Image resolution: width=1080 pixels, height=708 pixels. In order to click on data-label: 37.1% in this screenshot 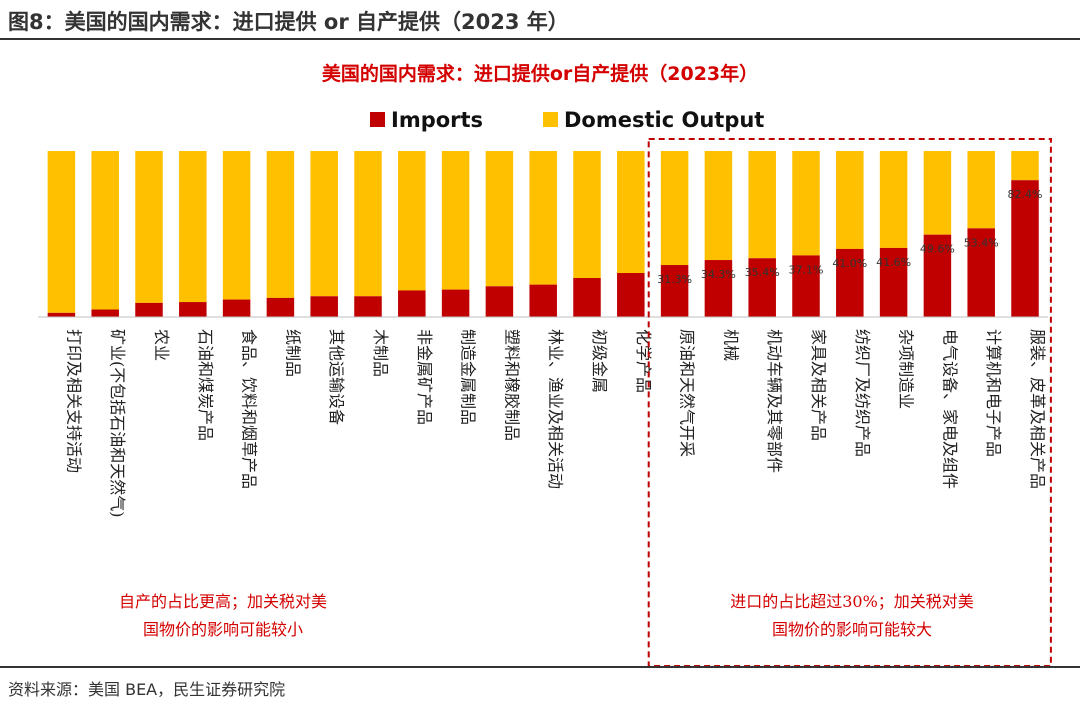, I will do `click(806, 269)`.